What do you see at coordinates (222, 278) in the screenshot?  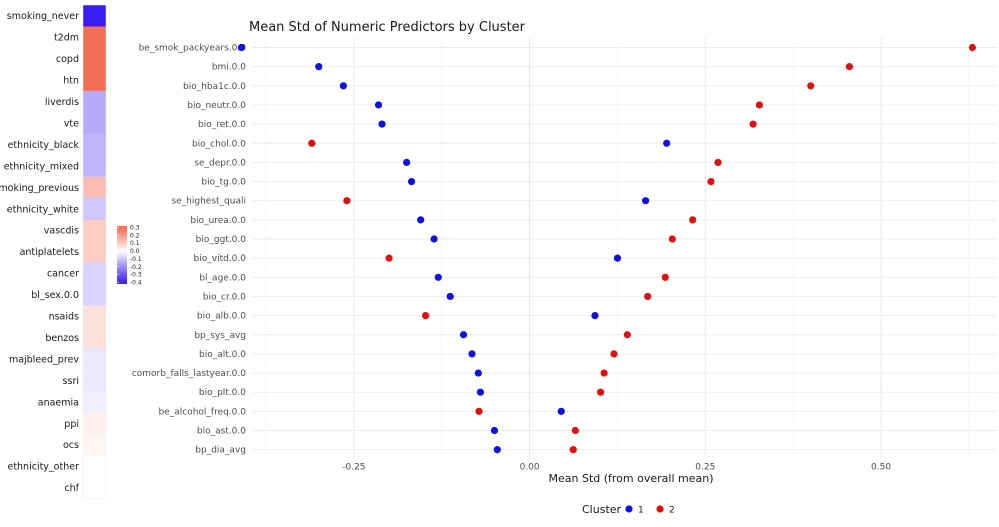 I see `y-tick-label: bl_age.0.0` at bounding box center [222, 278].